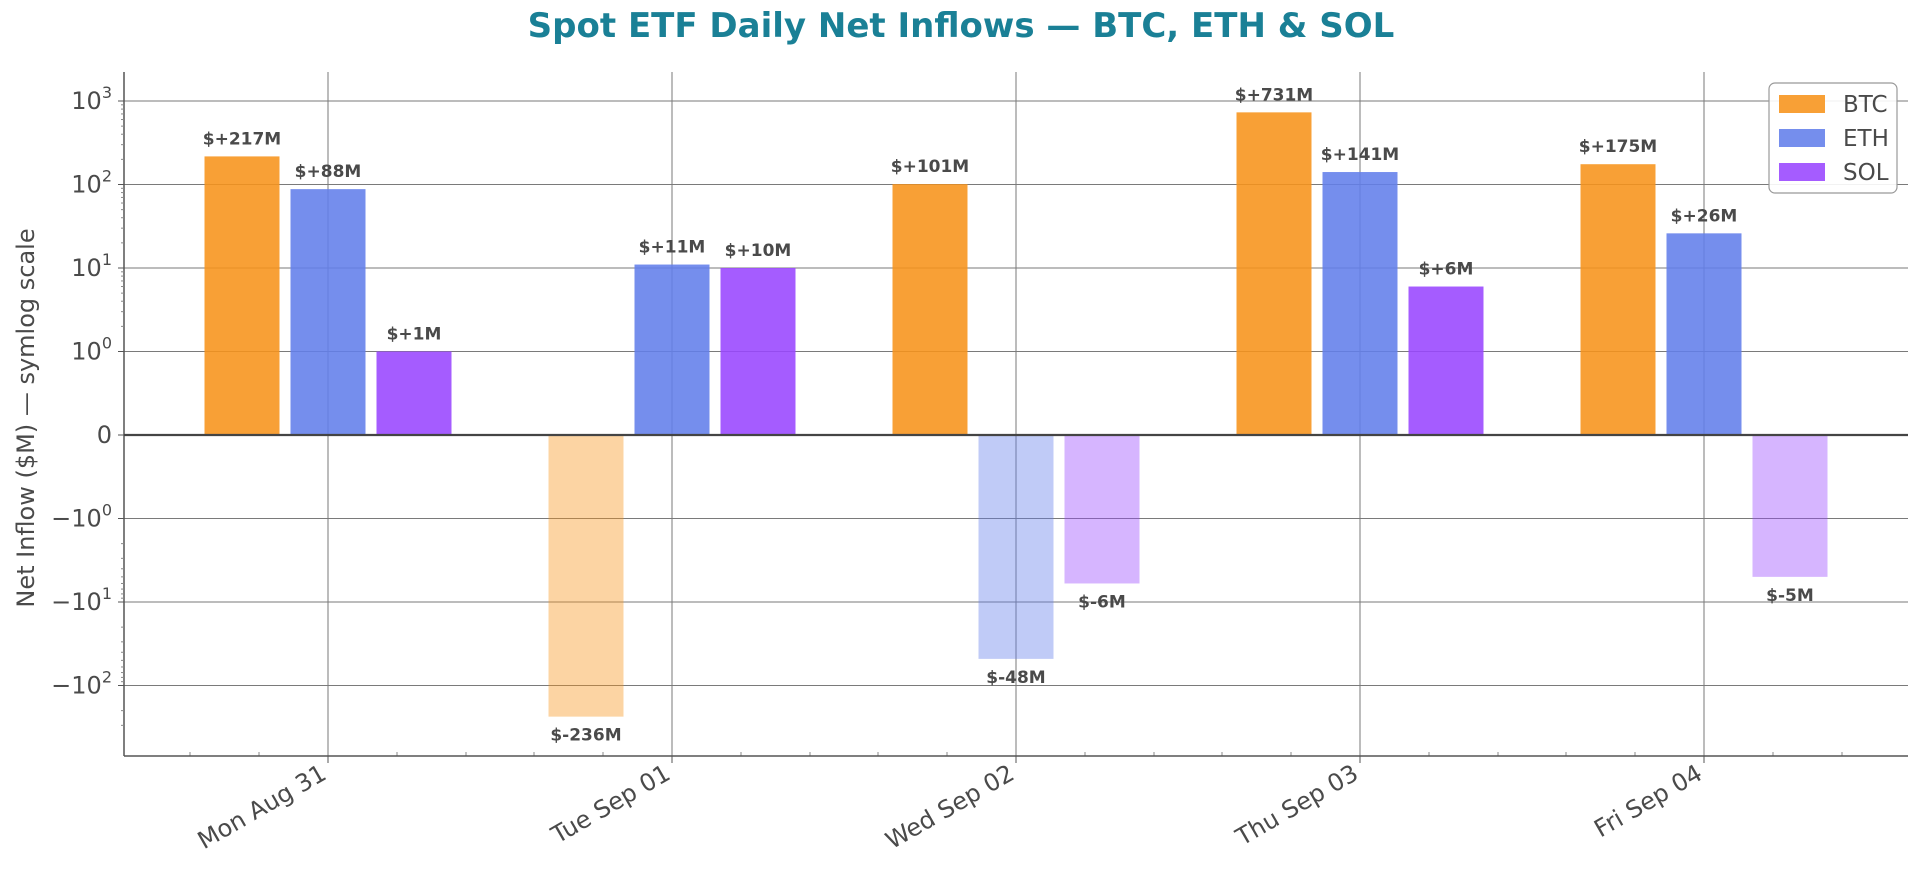  I want to click on y-tick-label: 0, so click(104, 435).